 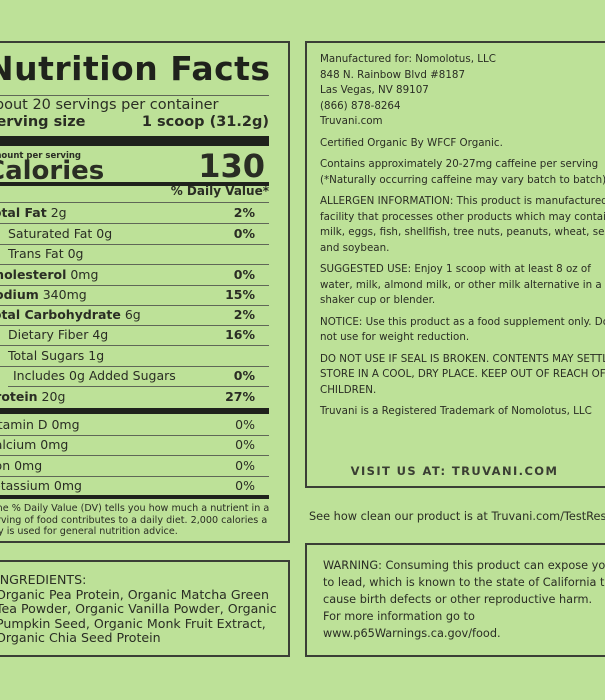 I want to click on nutrient-row-total-sugars: Total Sugars 1g, so click(x=134, y=356).